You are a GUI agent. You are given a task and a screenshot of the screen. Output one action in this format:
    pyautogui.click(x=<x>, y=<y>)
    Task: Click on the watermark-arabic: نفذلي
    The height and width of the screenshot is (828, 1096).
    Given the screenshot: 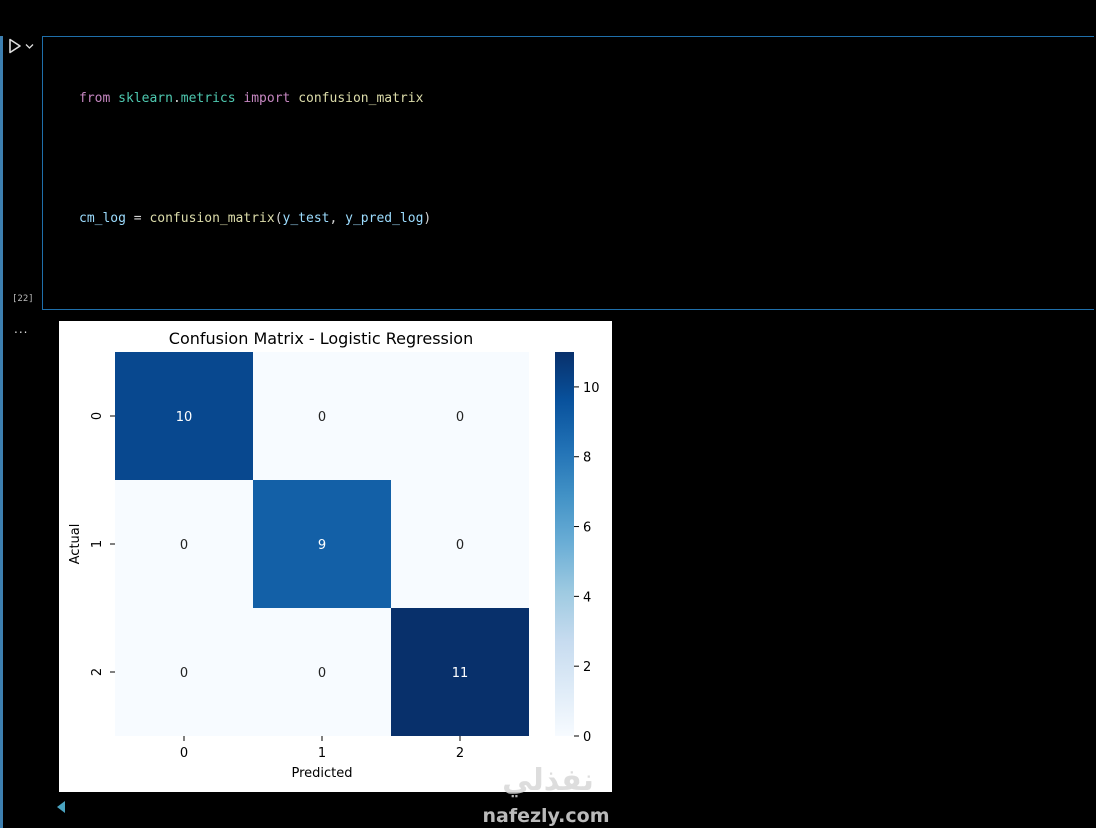 What is the action you would take?
    pyautogui.click(x=548, y=780)
    